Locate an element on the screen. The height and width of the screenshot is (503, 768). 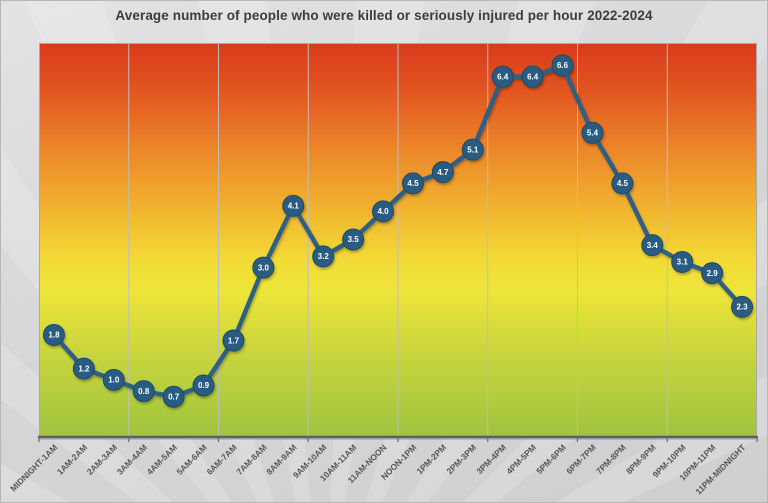
x-axis-label: 6PM-7PM is located at coordinates (581, 459).